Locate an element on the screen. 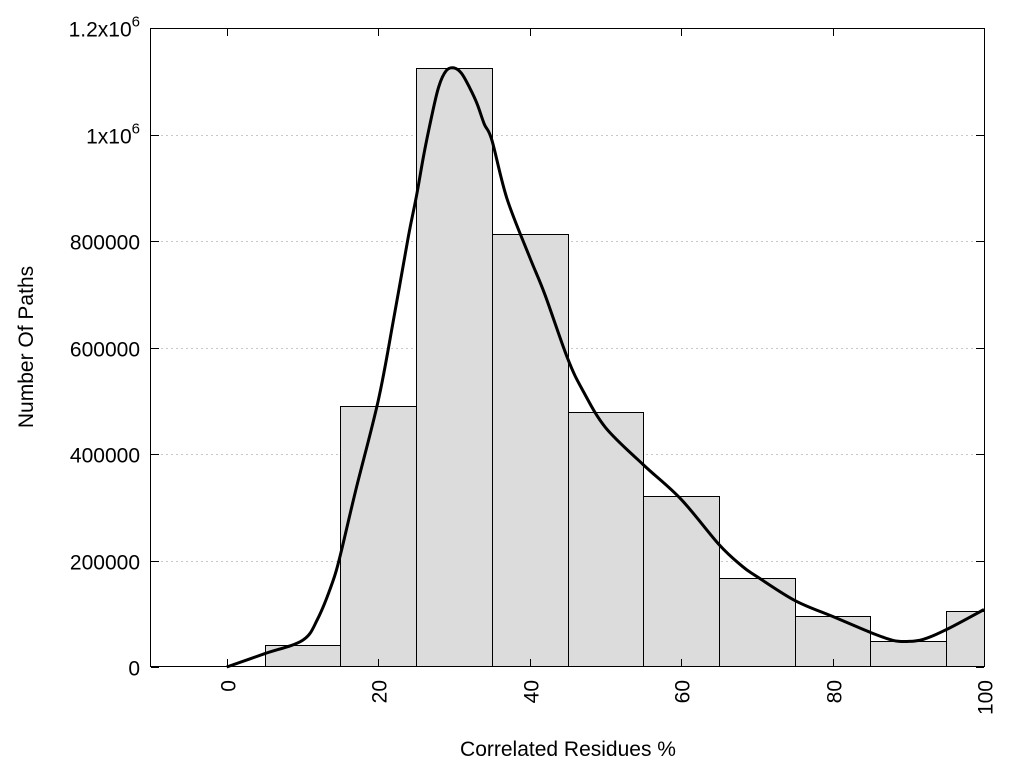  y-tick-label: 600000 is located at coordinates (105, 350).